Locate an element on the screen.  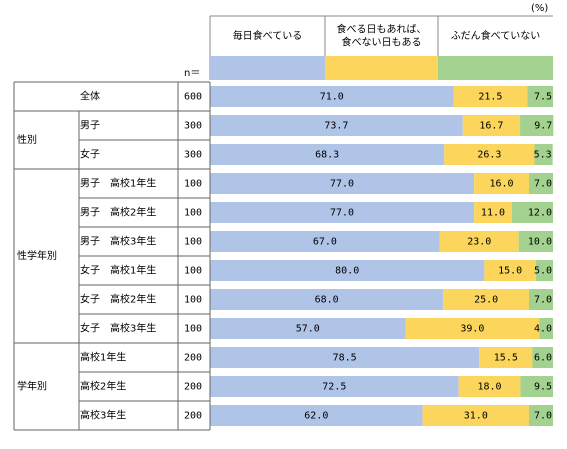
group-label: 学年別 is located at coordinates (32, 386).